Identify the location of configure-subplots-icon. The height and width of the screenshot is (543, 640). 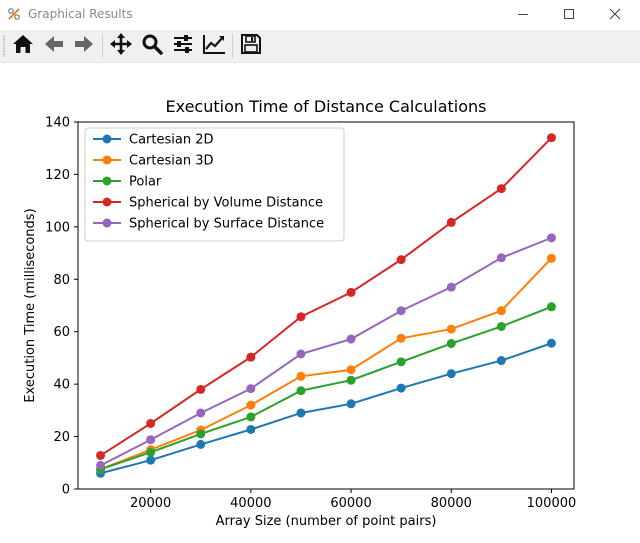
(183, 46).